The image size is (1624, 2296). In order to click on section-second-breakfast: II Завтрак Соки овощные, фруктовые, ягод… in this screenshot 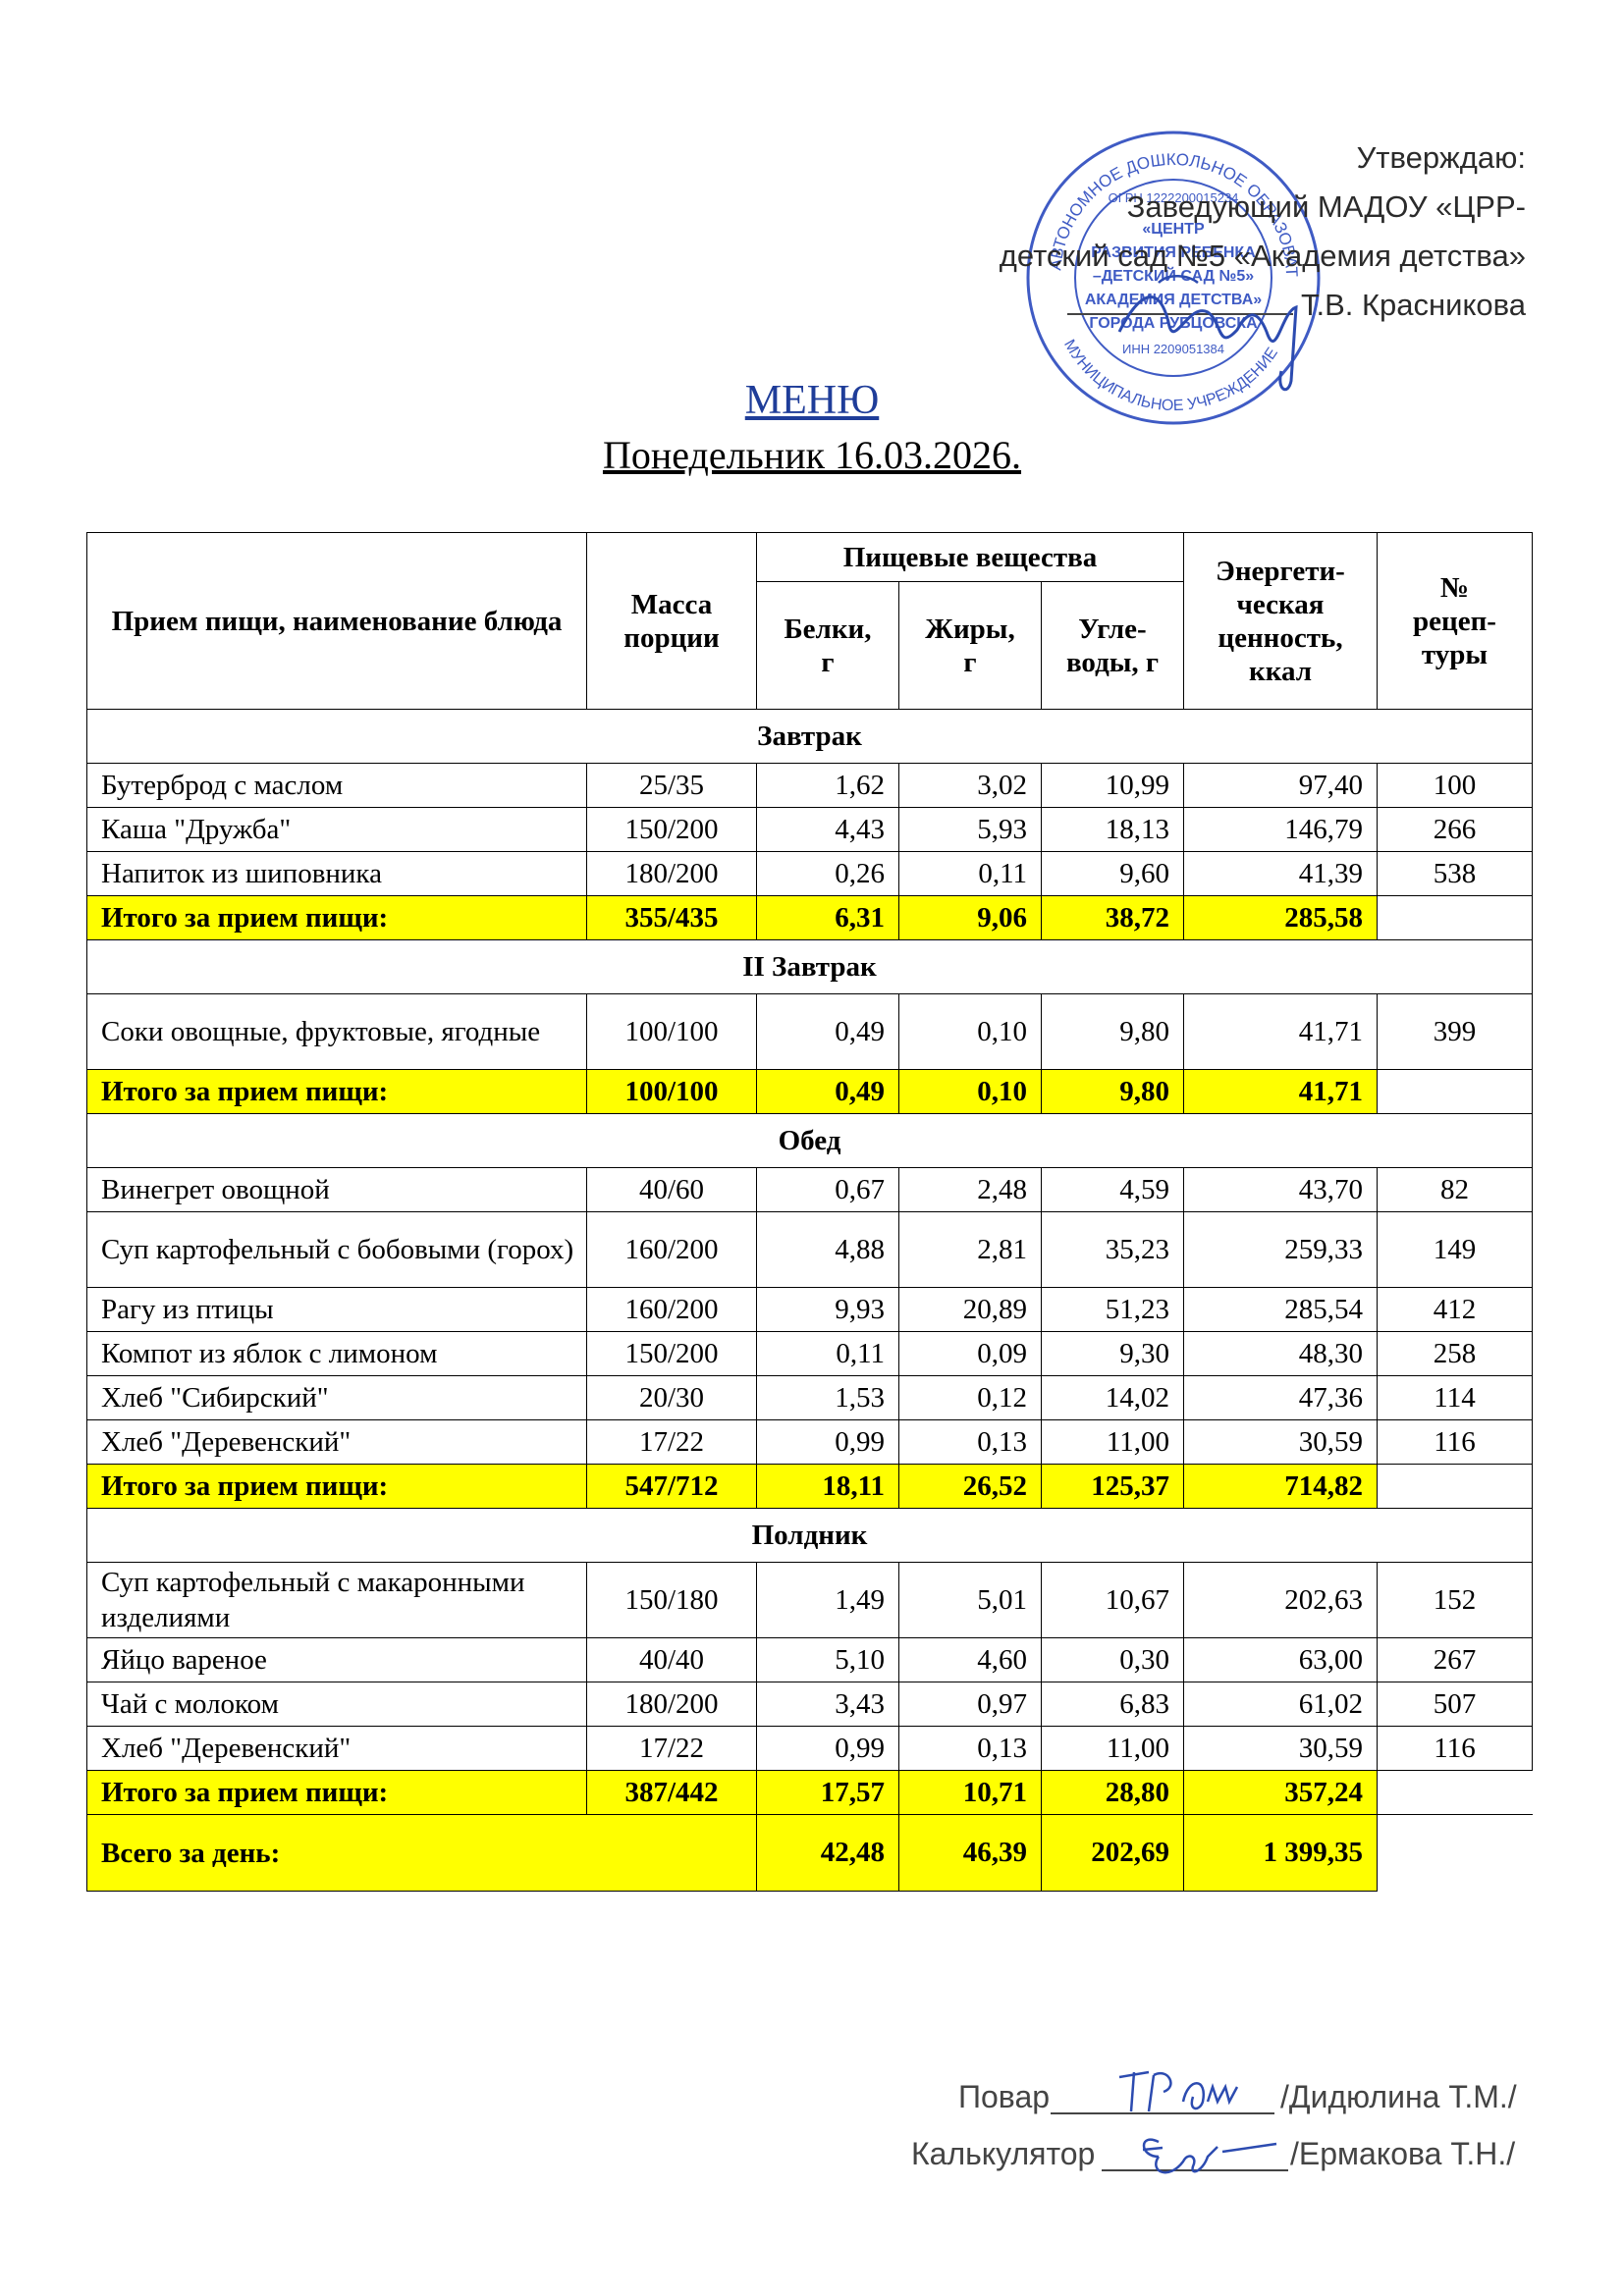, I will do `click(809, 1027)`.